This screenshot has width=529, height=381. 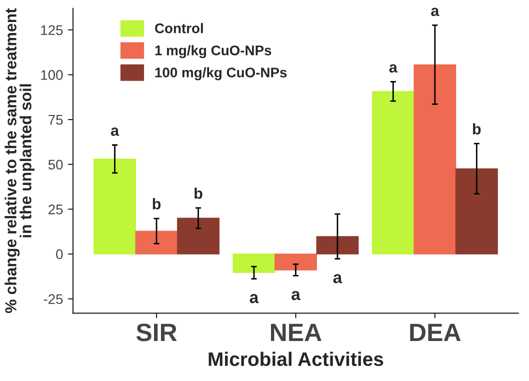 What do you see at coordinates (213, 51) in the screenshot?
I see `legend-label: 1 mg/kg CuO-NPs` at bounding box center [213, 51].